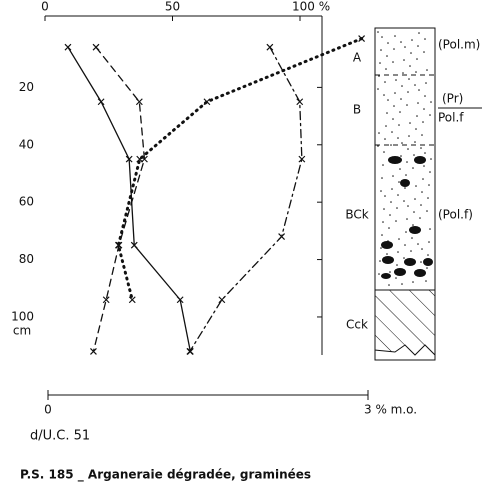 Image resolution: width=504 pixels, height=495 pixels. I want to click on horizon-name: B, so click(357, 110).